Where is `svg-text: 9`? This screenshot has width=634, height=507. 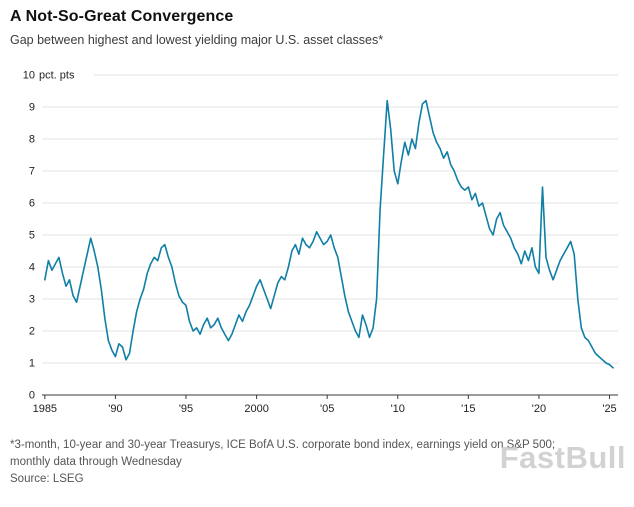
svg-text: 9 is located at coordinates (32, 108).